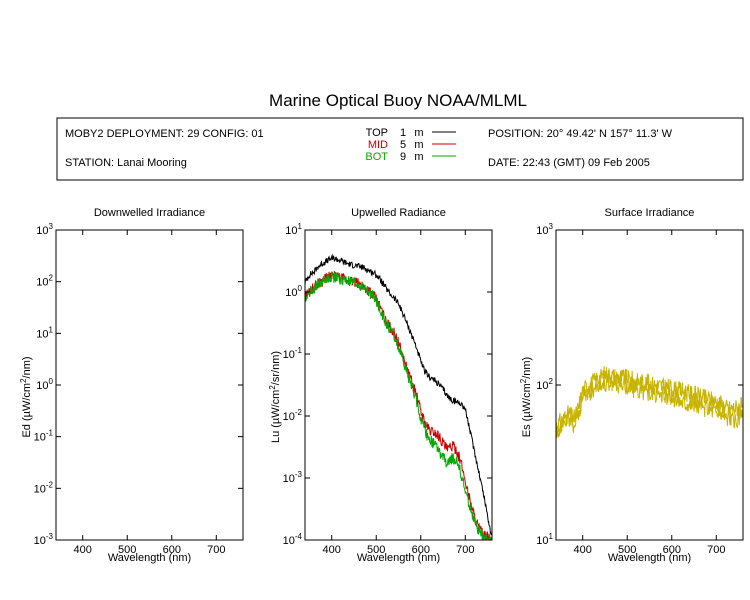  What do you see at coordinates (418, 157) in the screenshot?
I see `legend-unit-bot: m` at bounding box center [418, 157].